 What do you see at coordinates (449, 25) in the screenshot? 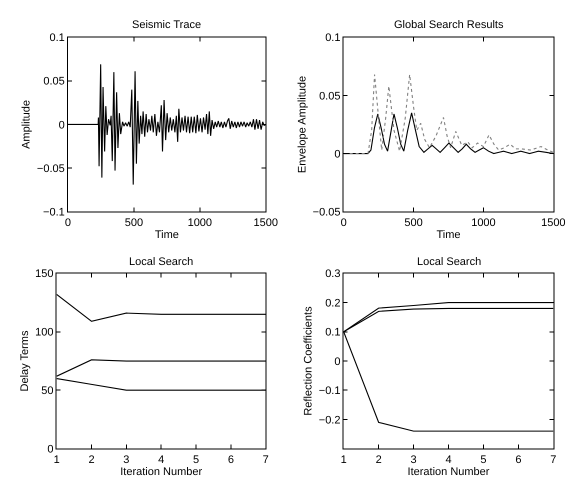
I see `chart-title: Global Search Results` at bounding box center [449, 25].